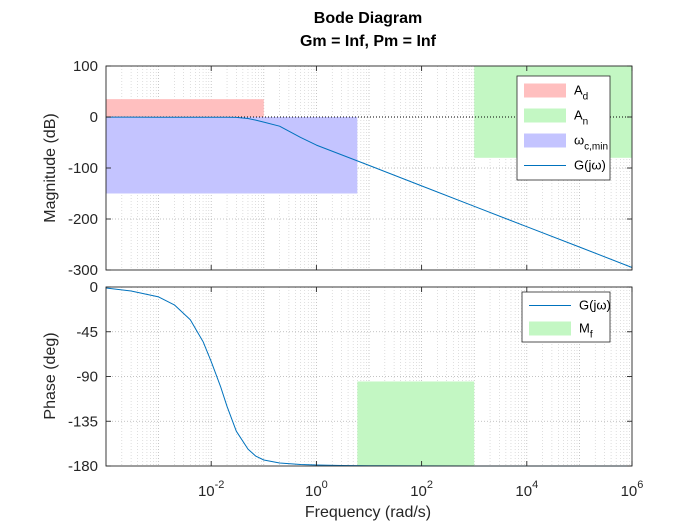  What do you see at coordinates (526, 489) in the screenshot?
I see `x-tick-label: 10⁴` at bounding box center [526, 489].